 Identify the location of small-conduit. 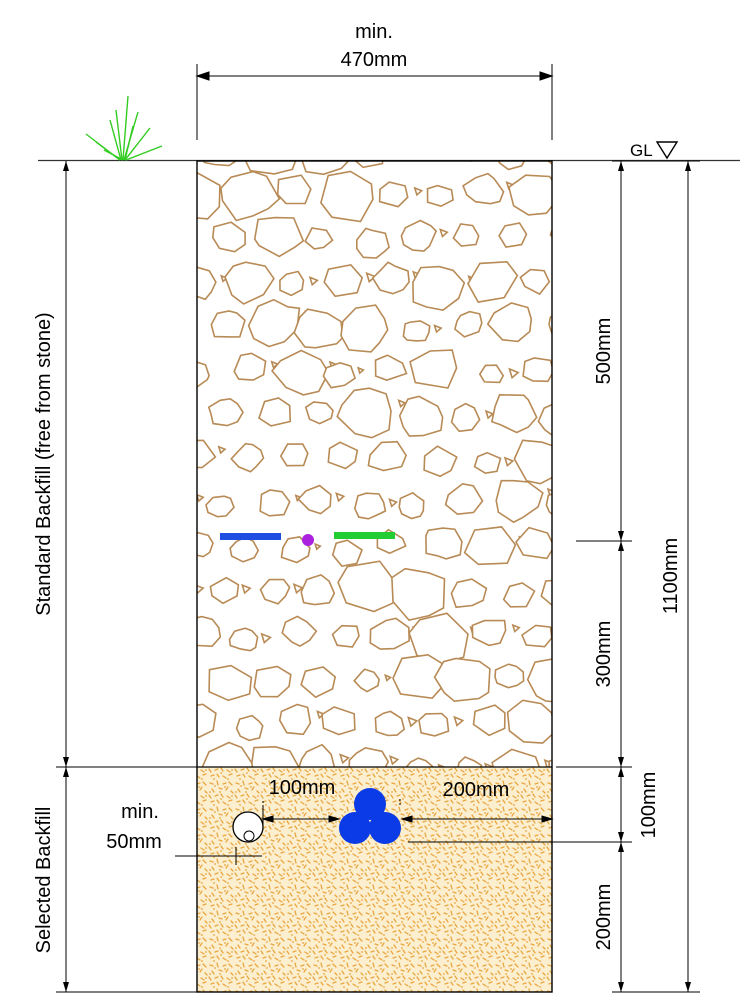
(248, 827).